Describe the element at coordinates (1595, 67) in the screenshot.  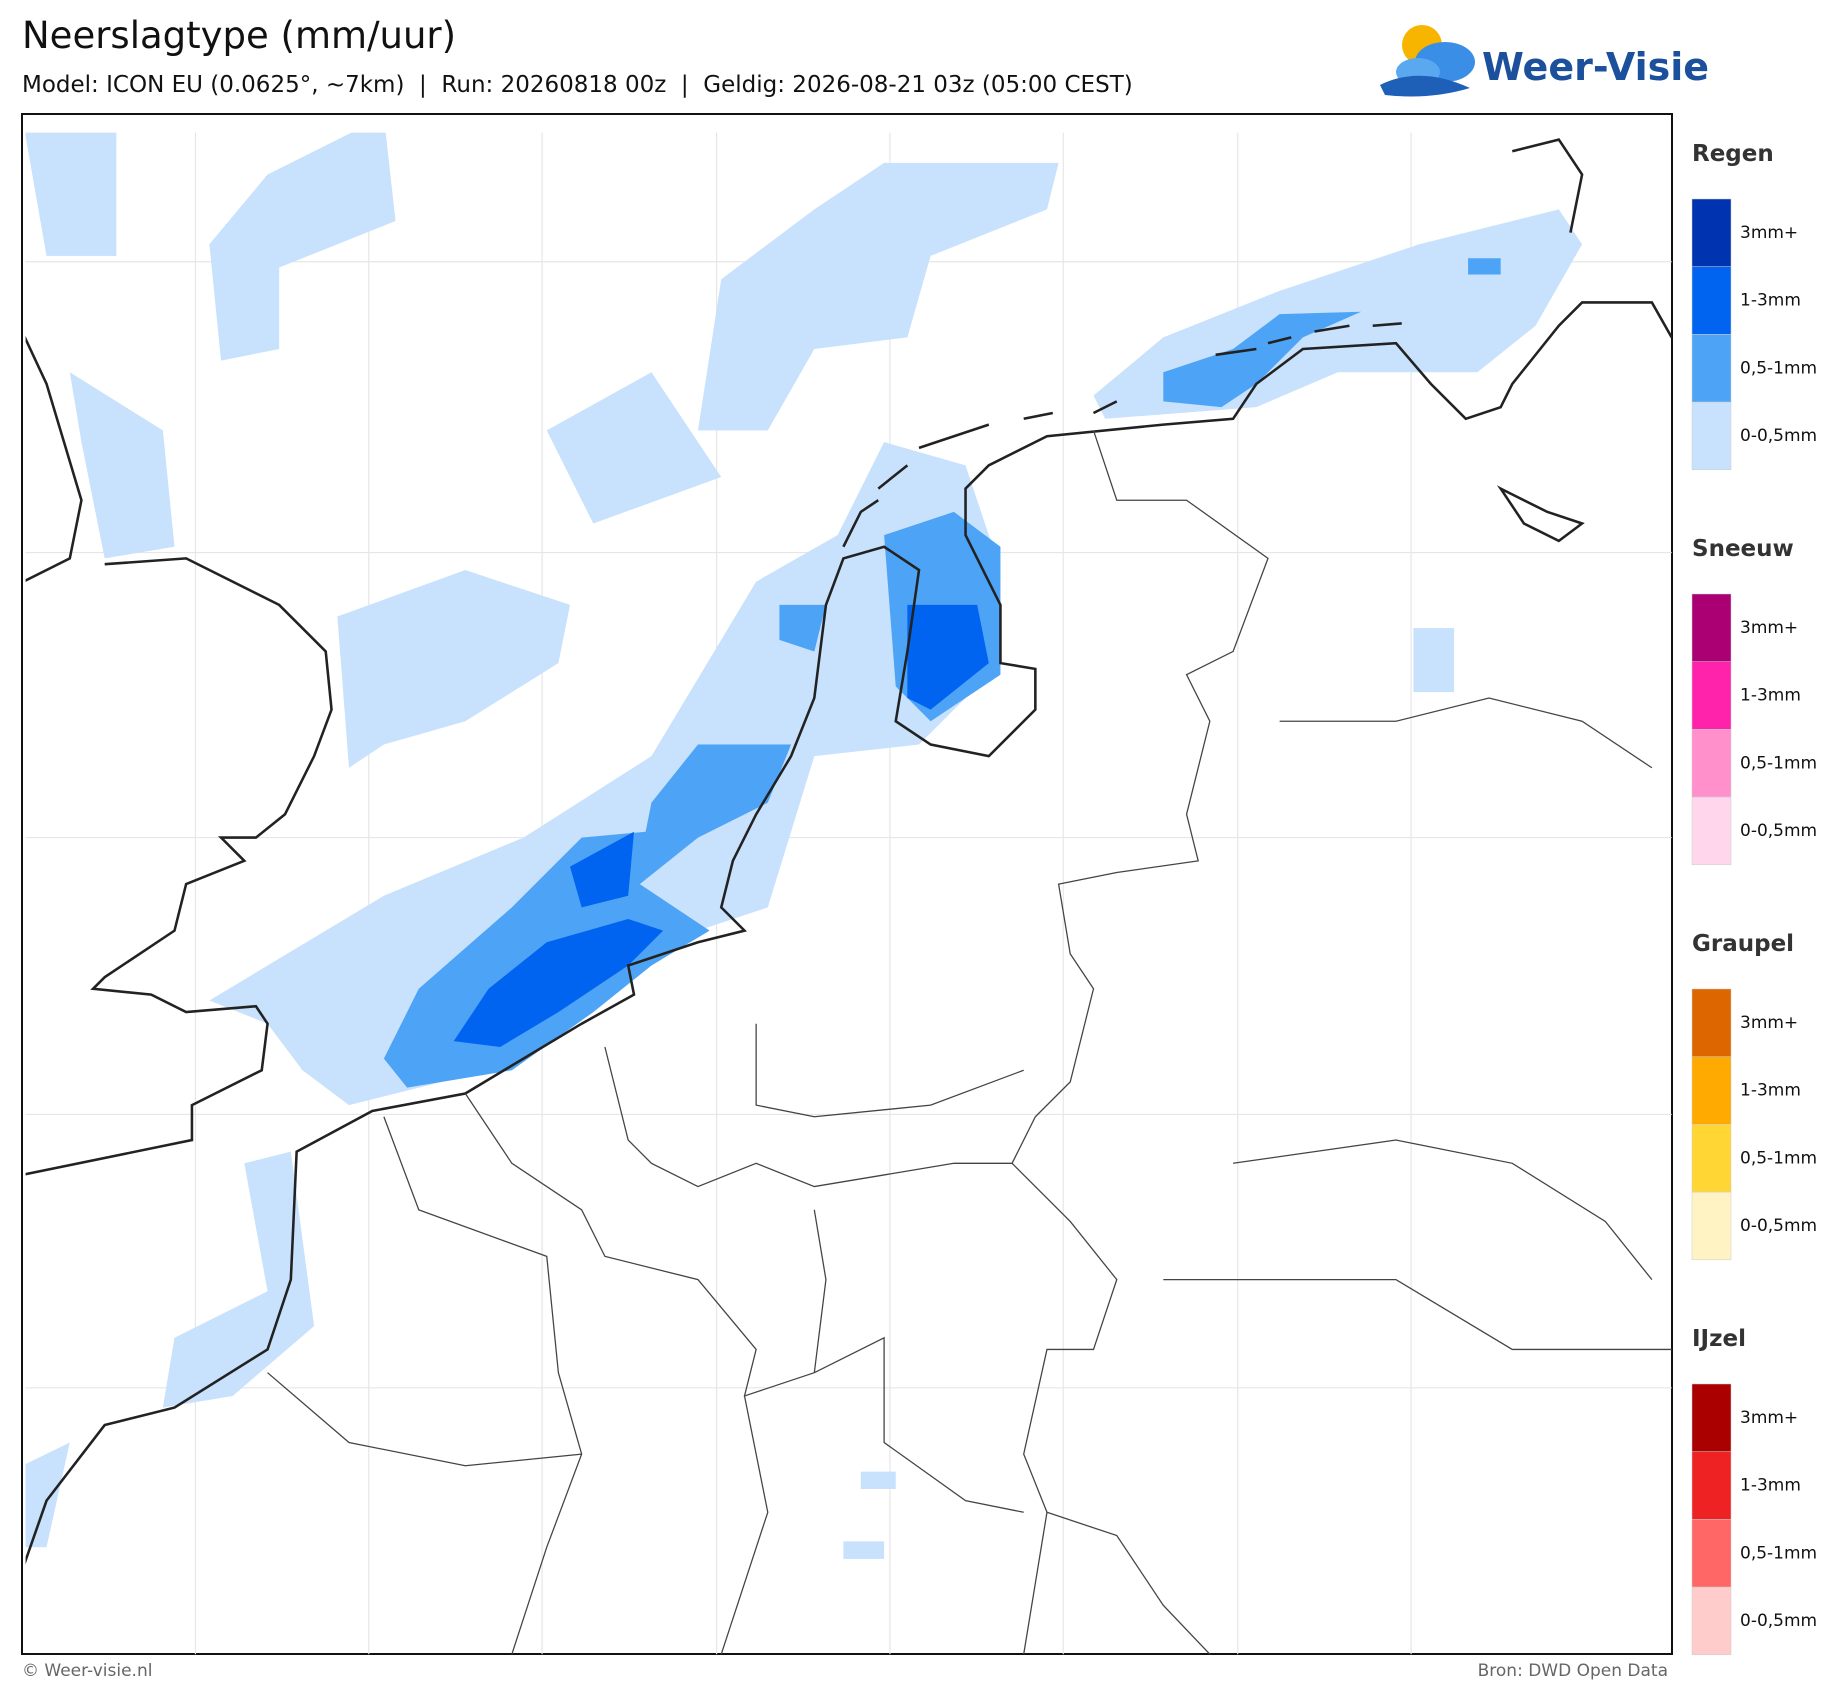
I see `logo-text: Weer-Visie` at that location.